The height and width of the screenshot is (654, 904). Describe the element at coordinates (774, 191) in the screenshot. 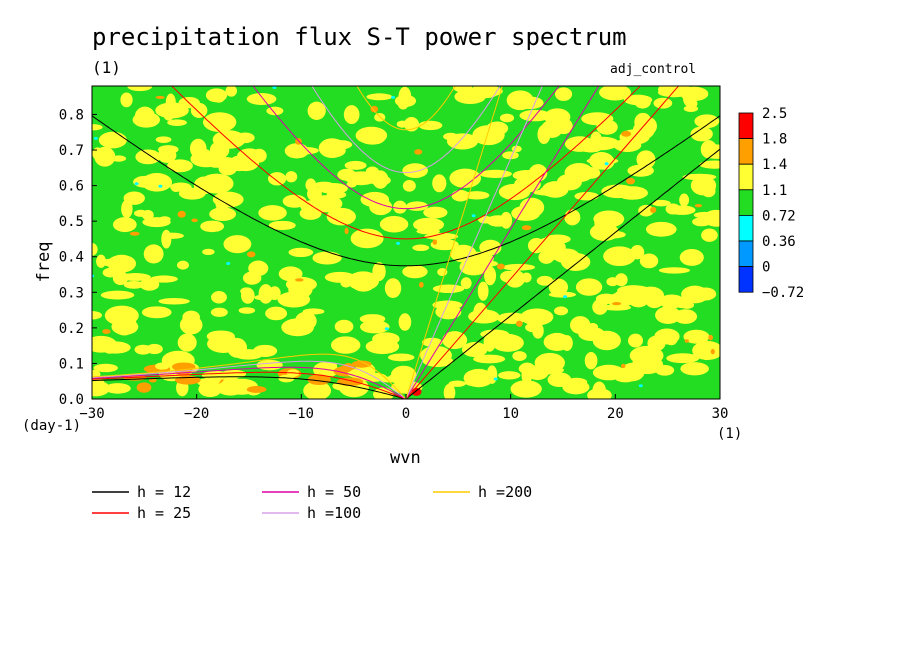

I see `colorbar-label: 1.1` at that location.